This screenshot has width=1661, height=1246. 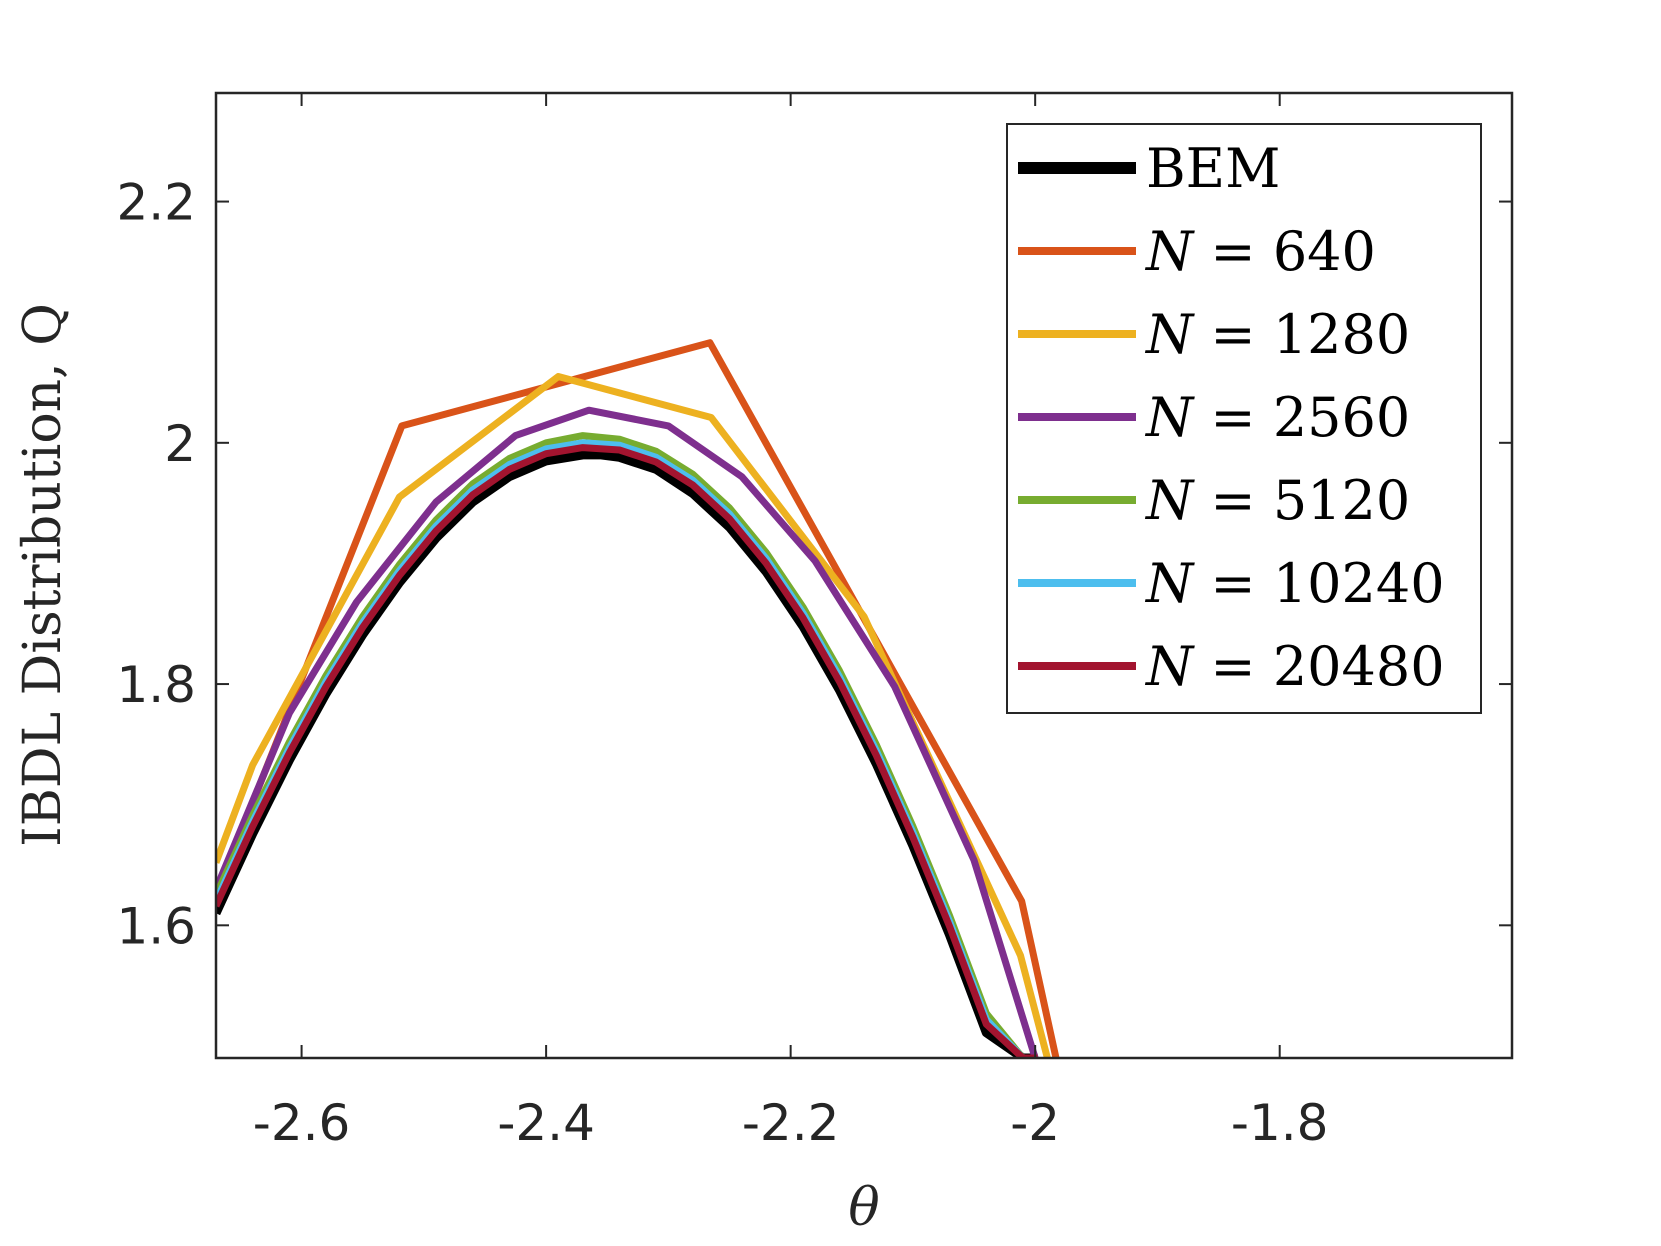 I want to click on legend-label-4: N = 5120, so click(x=1277, y=500).